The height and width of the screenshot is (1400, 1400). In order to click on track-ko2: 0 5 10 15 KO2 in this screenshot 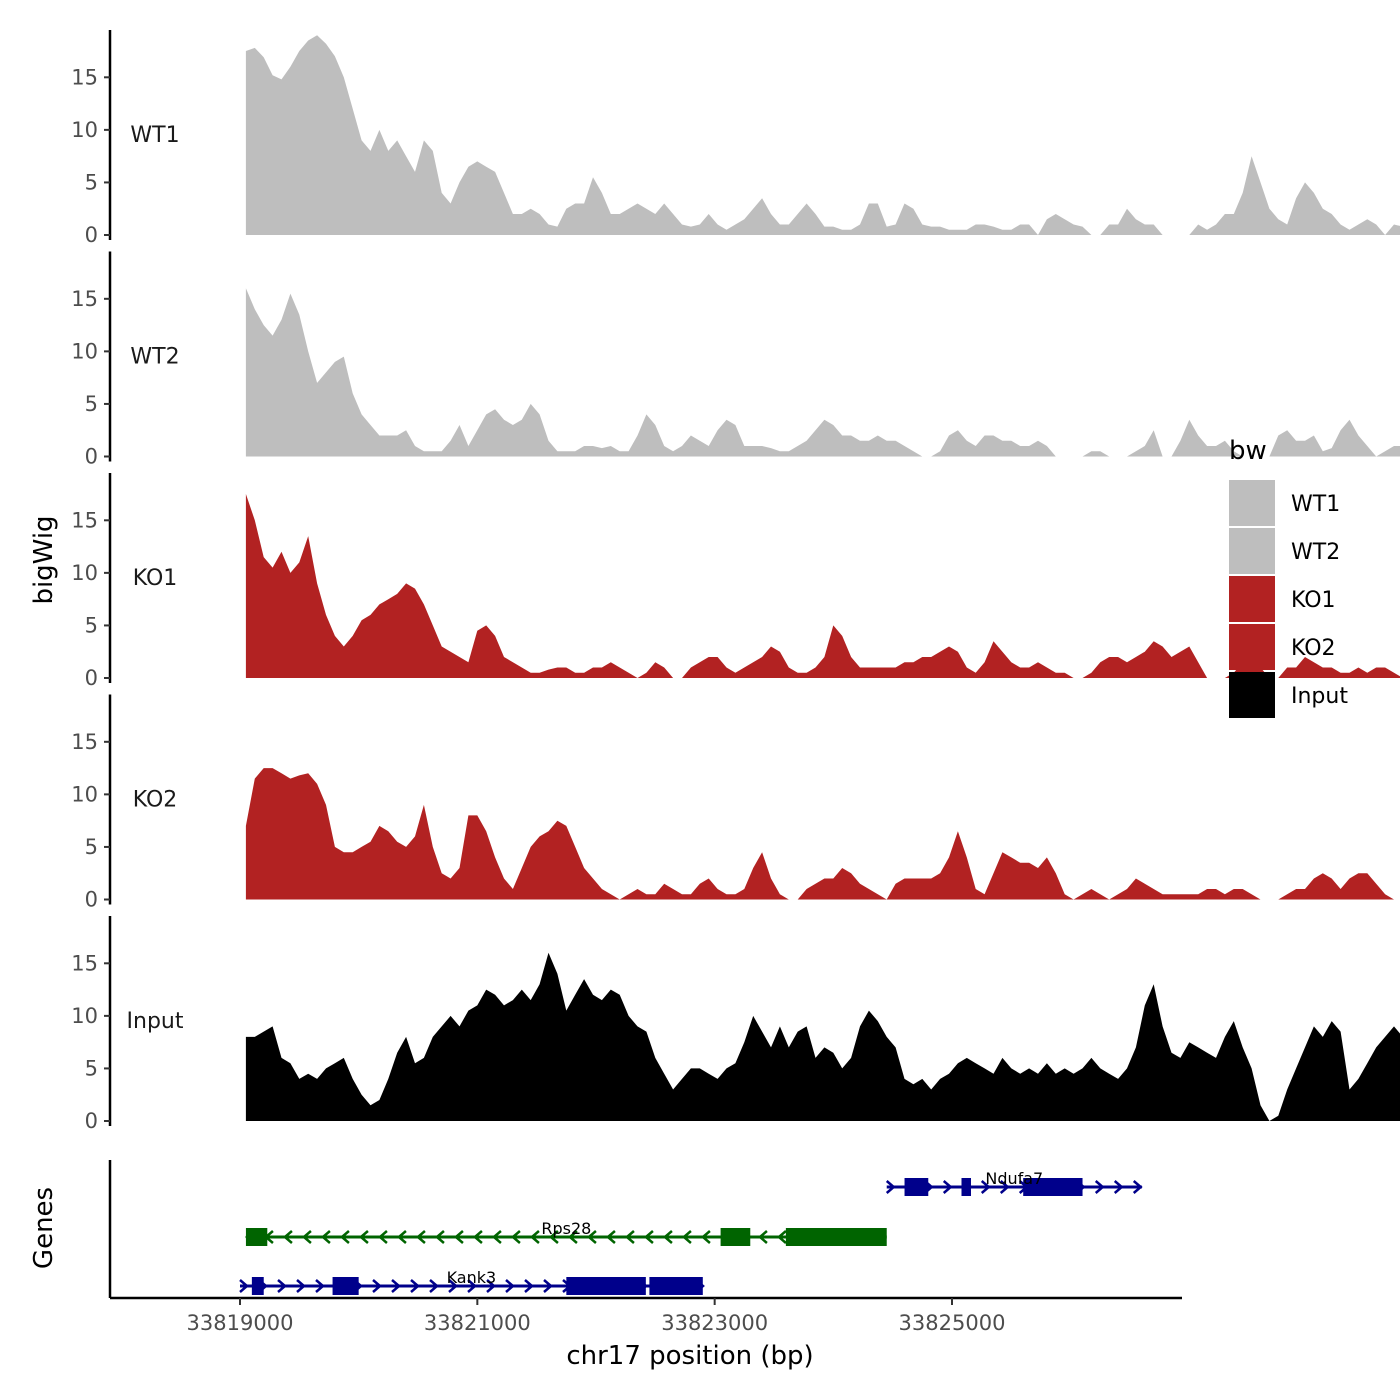, I will do `click(735, 803)`.